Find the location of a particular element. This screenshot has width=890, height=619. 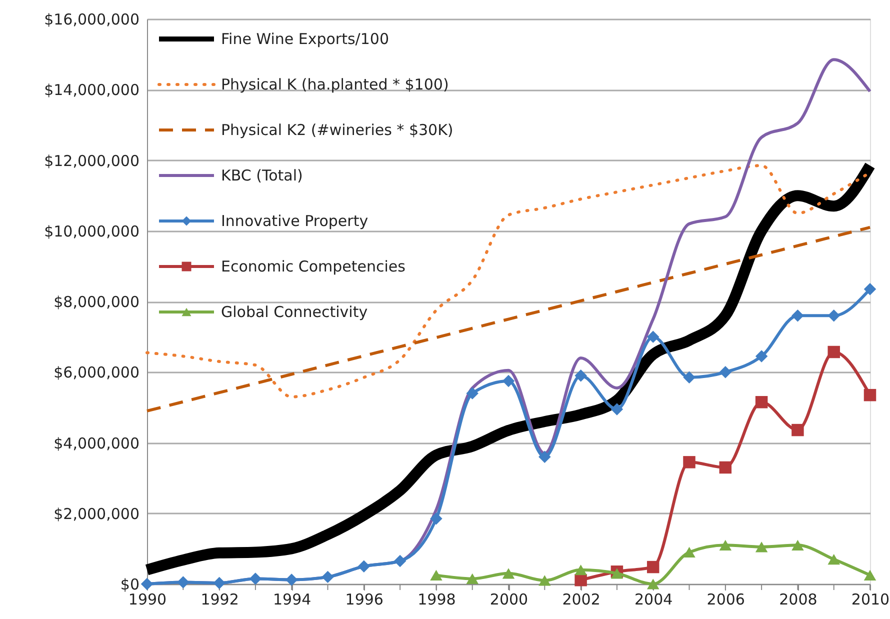

legend-label: Global Connectivity is located at coordinates (294, 312).